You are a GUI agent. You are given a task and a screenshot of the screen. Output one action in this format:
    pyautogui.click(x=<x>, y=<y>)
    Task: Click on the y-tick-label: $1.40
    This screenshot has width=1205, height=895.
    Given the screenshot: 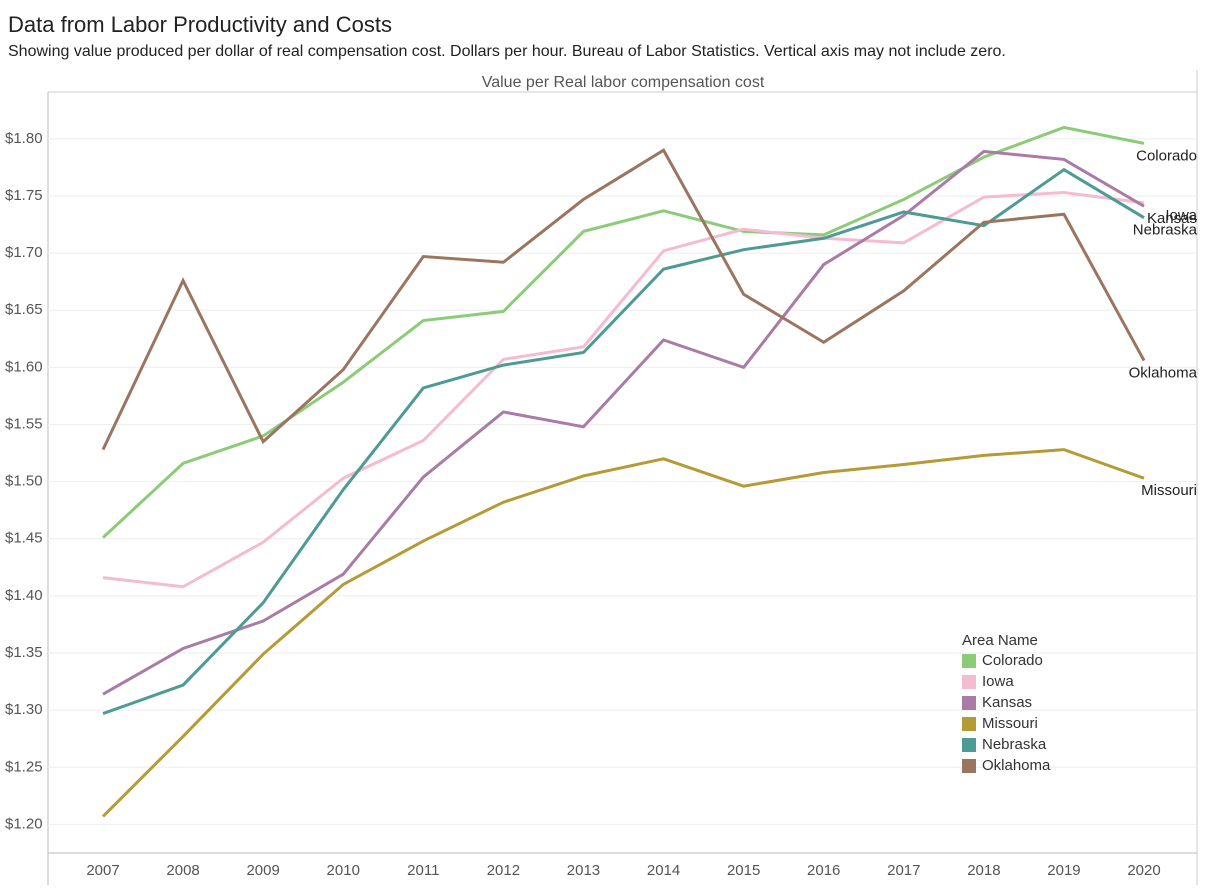 What is the action you would take?
    pyautogui.click(x=24, y=595)
    